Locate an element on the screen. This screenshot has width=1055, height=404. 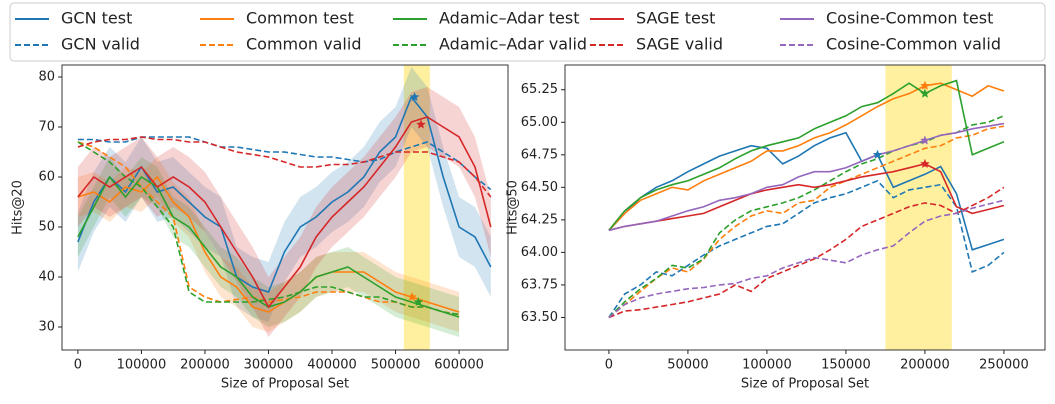
legend-label: SAGE test is located at coordinates (675, 18).